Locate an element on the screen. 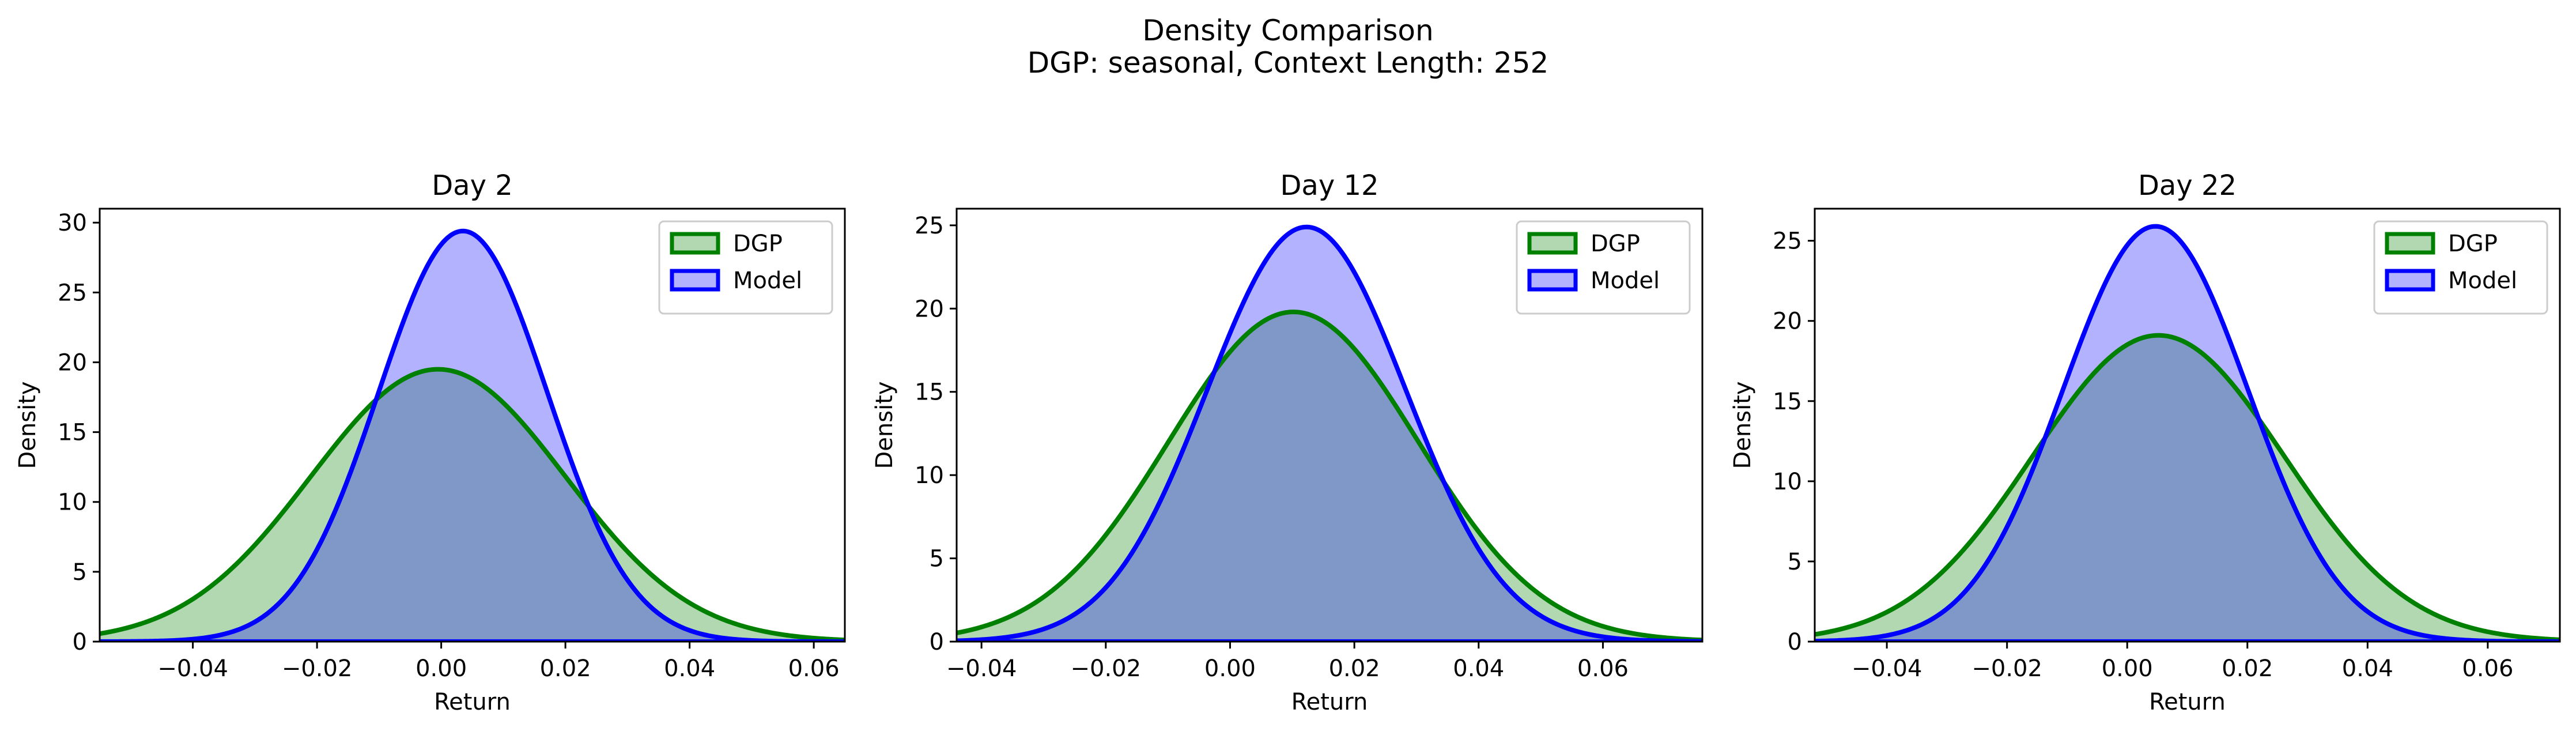 The height and width of the screenshot is (735, 2576). subplot-title: Day 2 is located at coordinates (472, 185).